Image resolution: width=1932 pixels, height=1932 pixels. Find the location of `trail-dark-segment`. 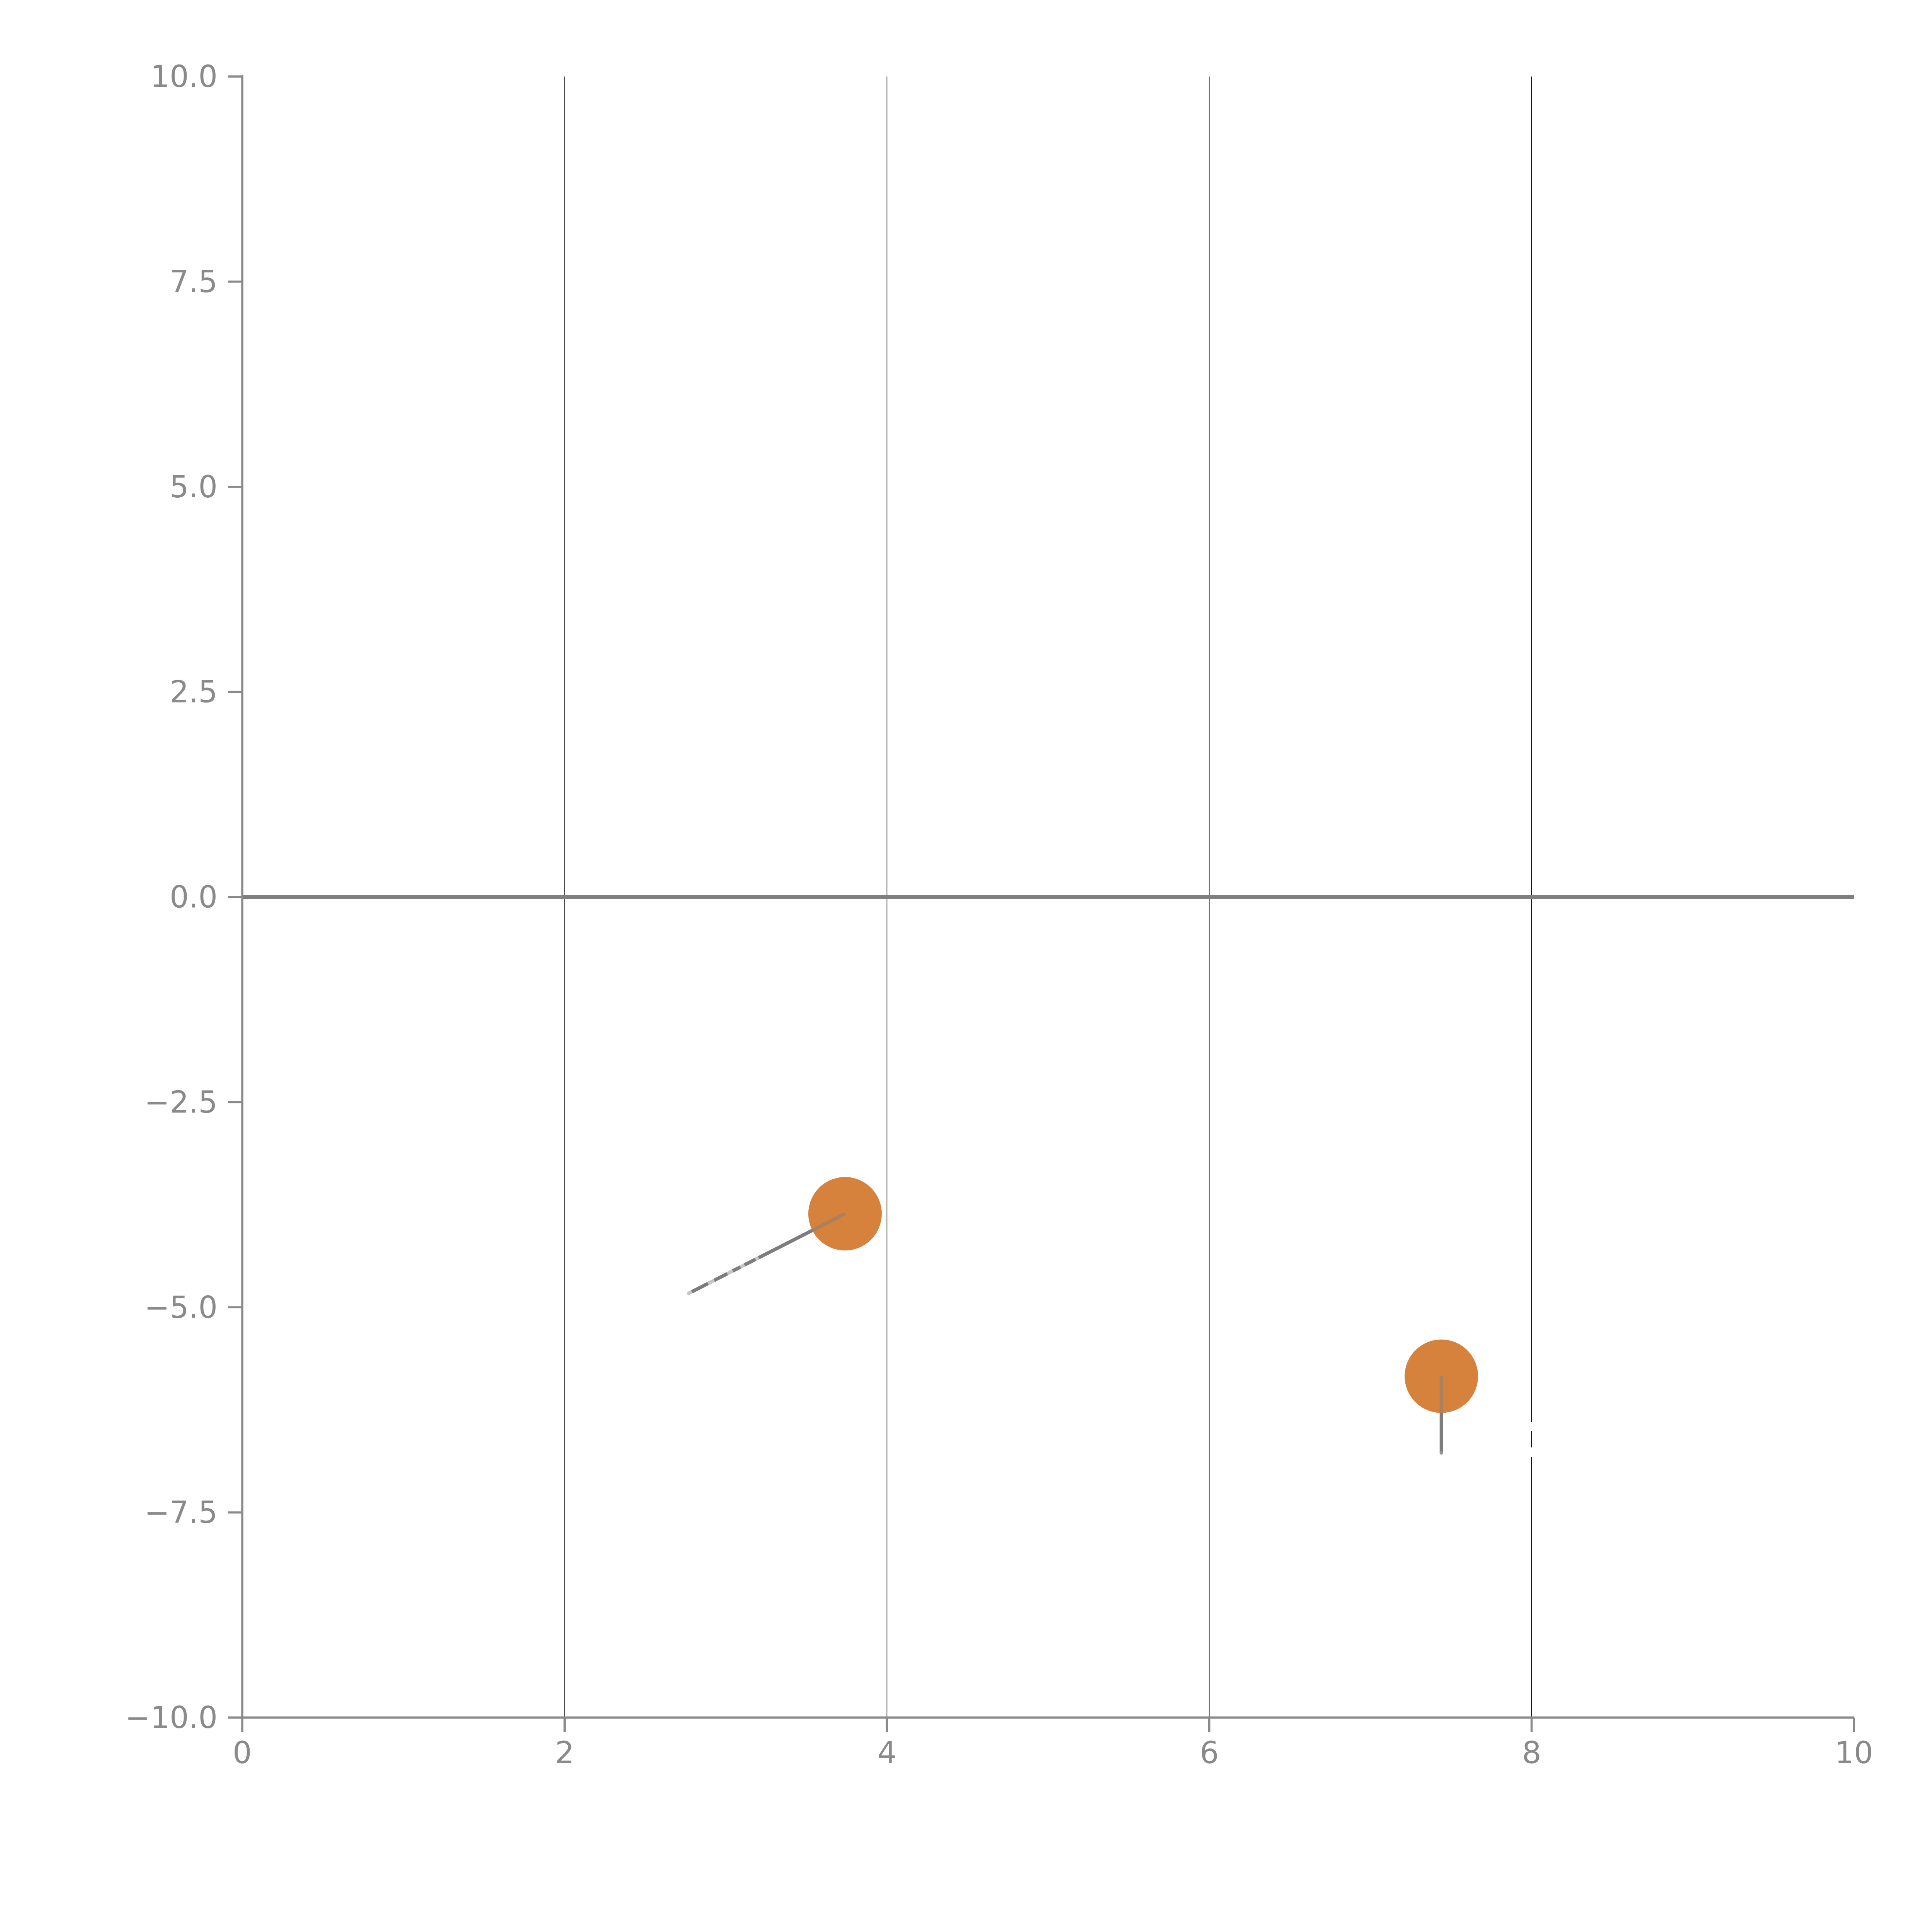

trail-dark-segment is located at coordinates (752, 1262).